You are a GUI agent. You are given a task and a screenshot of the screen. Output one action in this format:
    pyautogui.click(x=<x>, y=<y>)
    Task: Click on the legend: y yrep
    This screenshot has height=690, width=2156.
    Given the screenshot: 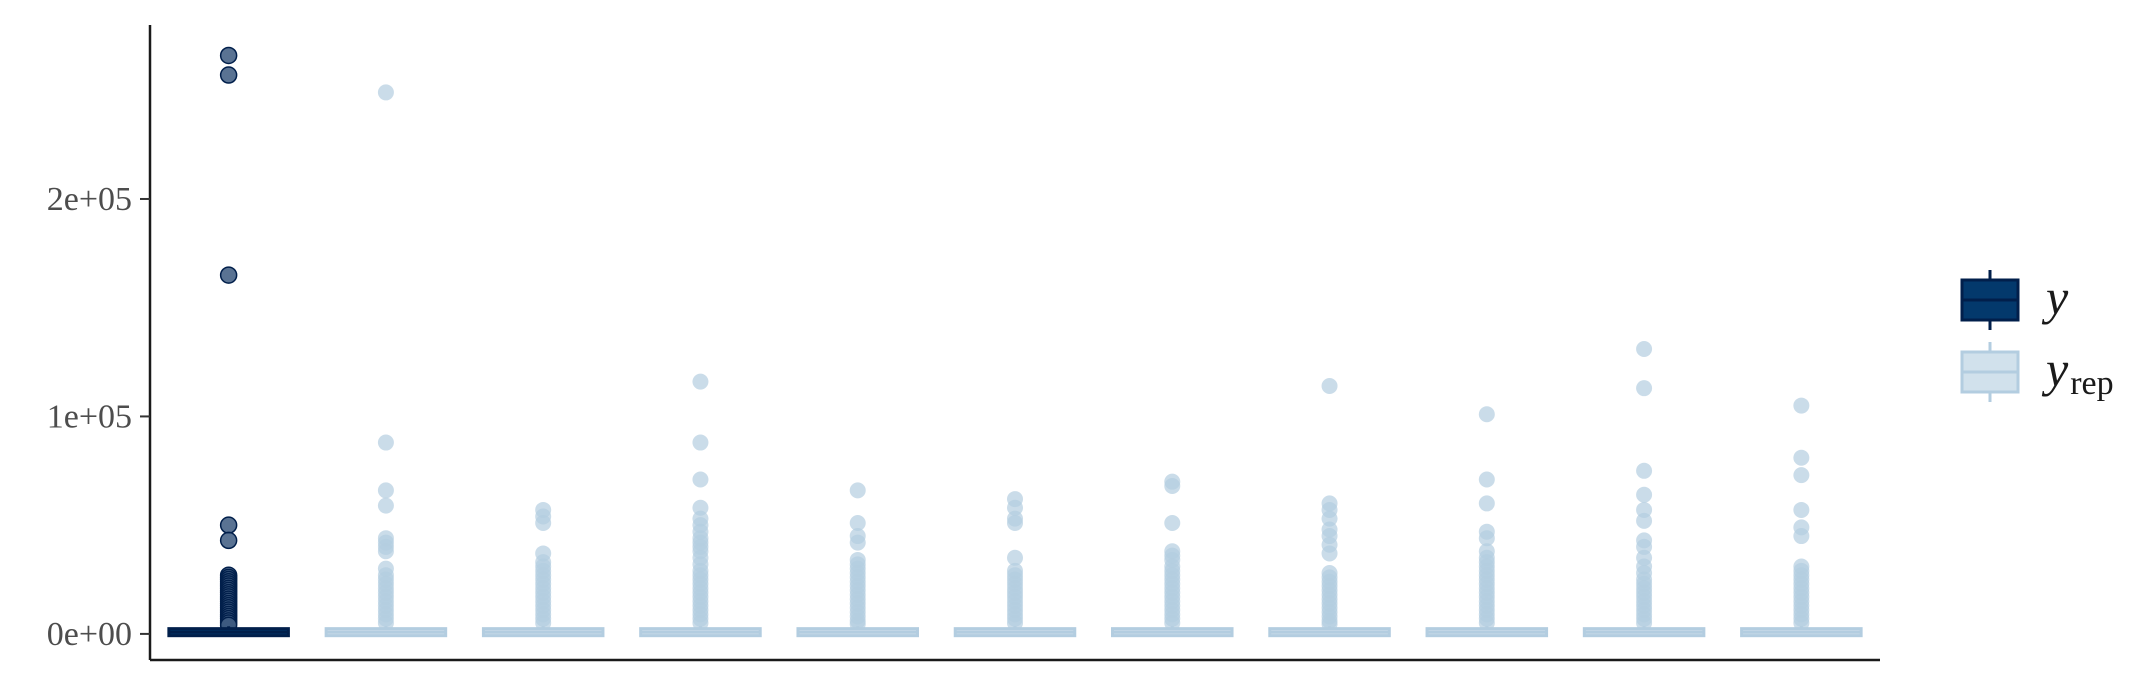 What is the action you would take?
    pyautogui.click(x=2037, y=335)
    